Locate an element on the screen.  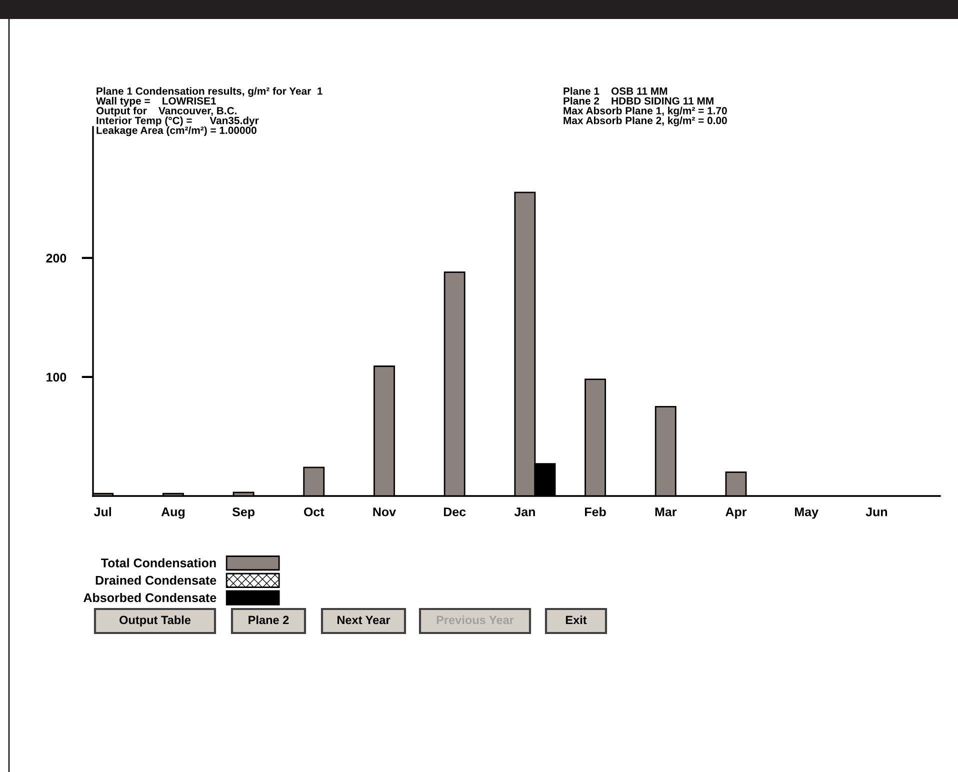
x-tick-label: Nov is located at coordinates (384, 512).